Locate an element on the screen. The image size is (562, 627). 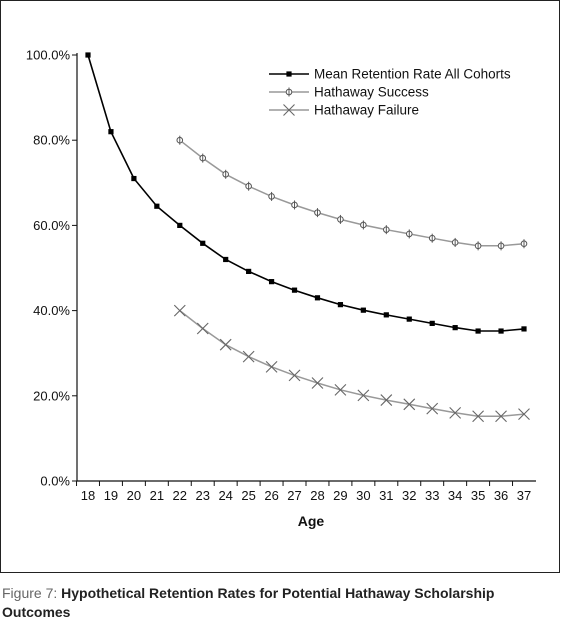
legend-item: Mean Retention Rate All Cohorts is located at coordinates (390, 74).